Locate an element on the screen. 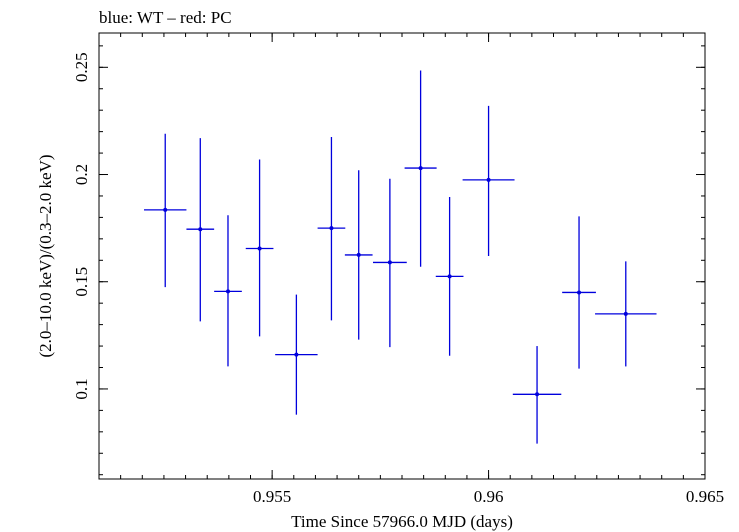 The image size is (739, 532). x-tick-label: 0.955 is located at coordinates (272, 496).